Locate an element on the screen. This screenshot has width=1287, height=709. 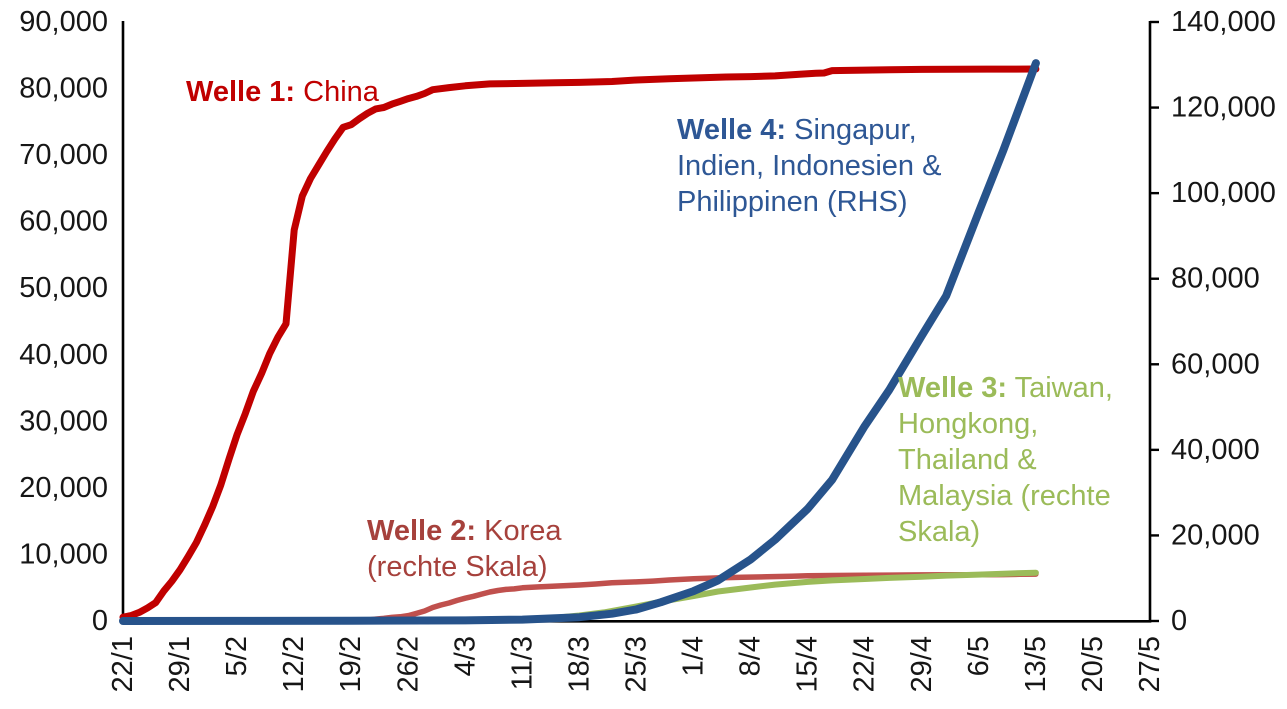
x-axis-tick-label: 22/4 is located at coordinates (865, 664).